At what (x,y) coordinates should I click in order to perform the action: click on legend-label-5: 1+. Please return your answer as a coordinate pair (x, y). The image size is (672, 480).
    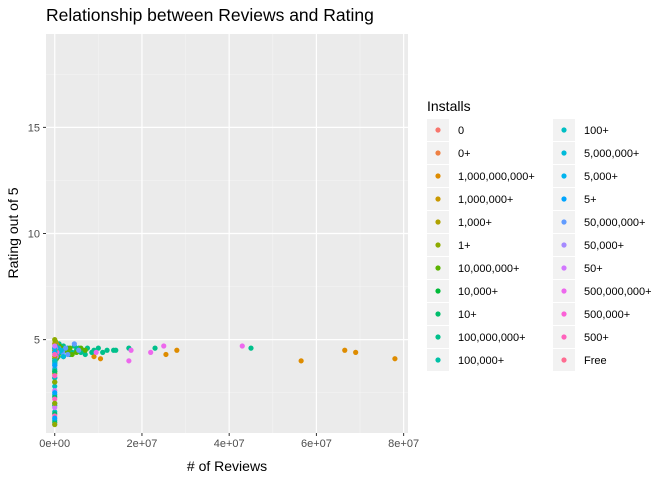
    Looking at the image, I should click on (464, 246).